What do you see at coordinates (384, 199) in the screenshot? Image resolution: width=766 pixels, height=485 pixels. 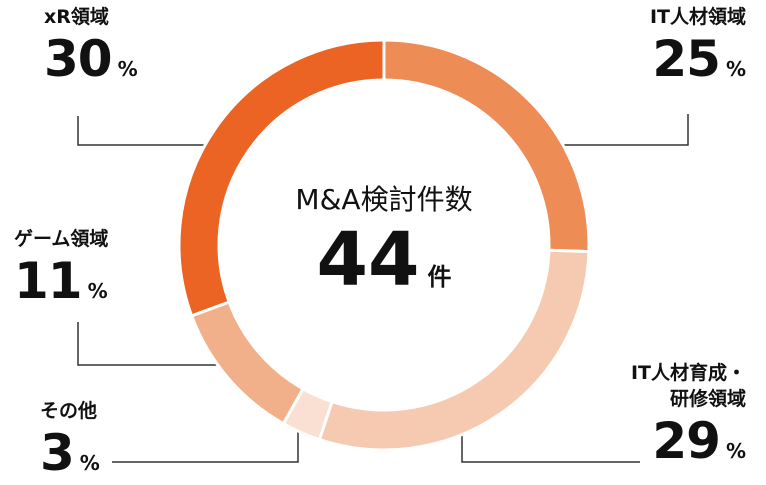 I see `center-label: M&A検討件数` at bounding box center [384, 199].